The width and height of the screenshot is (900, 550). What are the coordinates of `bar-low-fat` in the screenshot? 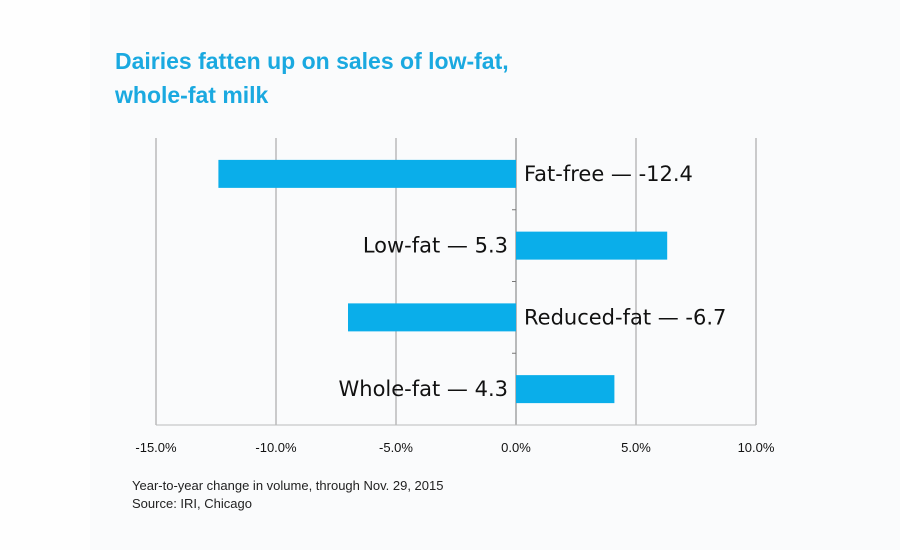 It's located at (592, 245).